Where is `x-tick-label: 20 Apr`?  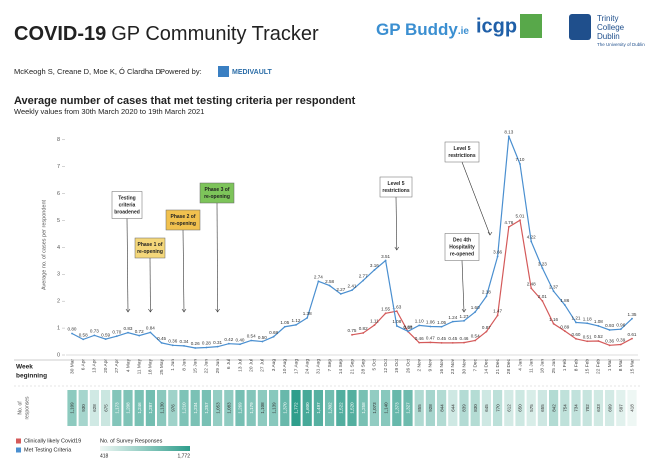
x-tick-label: 20 Apr is located at coordinates (106, 366).